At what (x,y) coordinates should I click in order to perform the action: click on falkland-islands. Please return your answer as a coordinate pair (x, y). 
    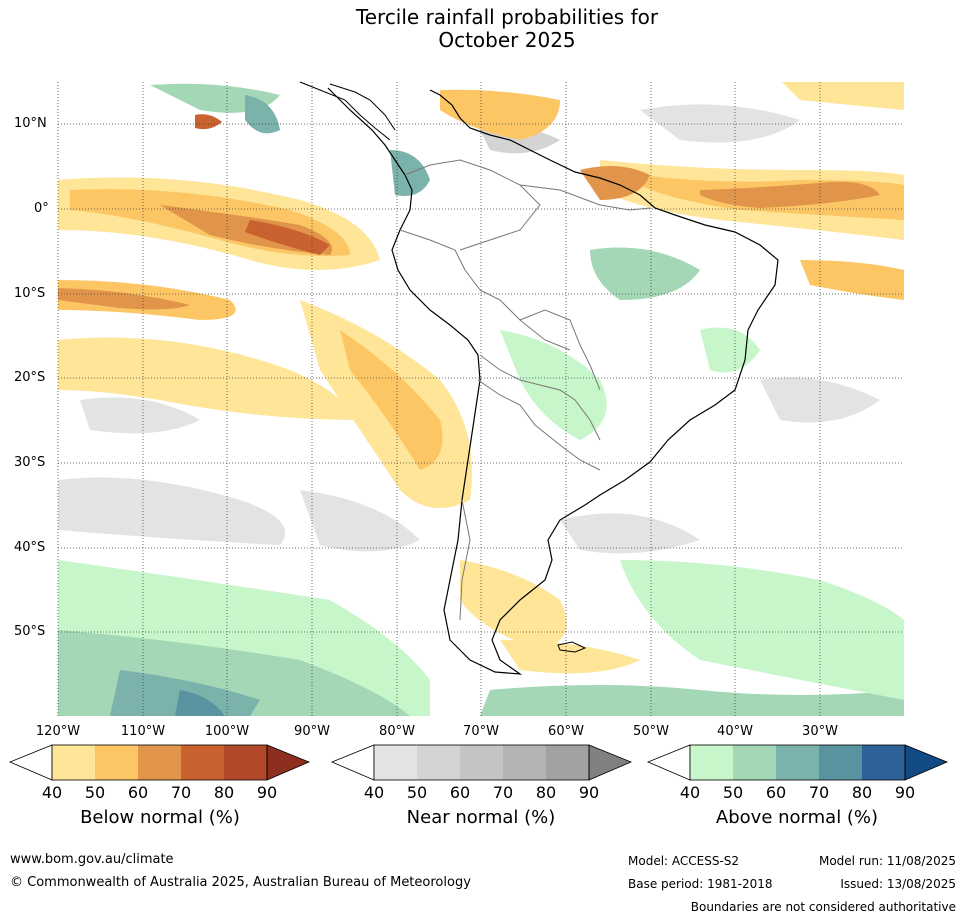
    Looking at the image, I should click on (572, 647).